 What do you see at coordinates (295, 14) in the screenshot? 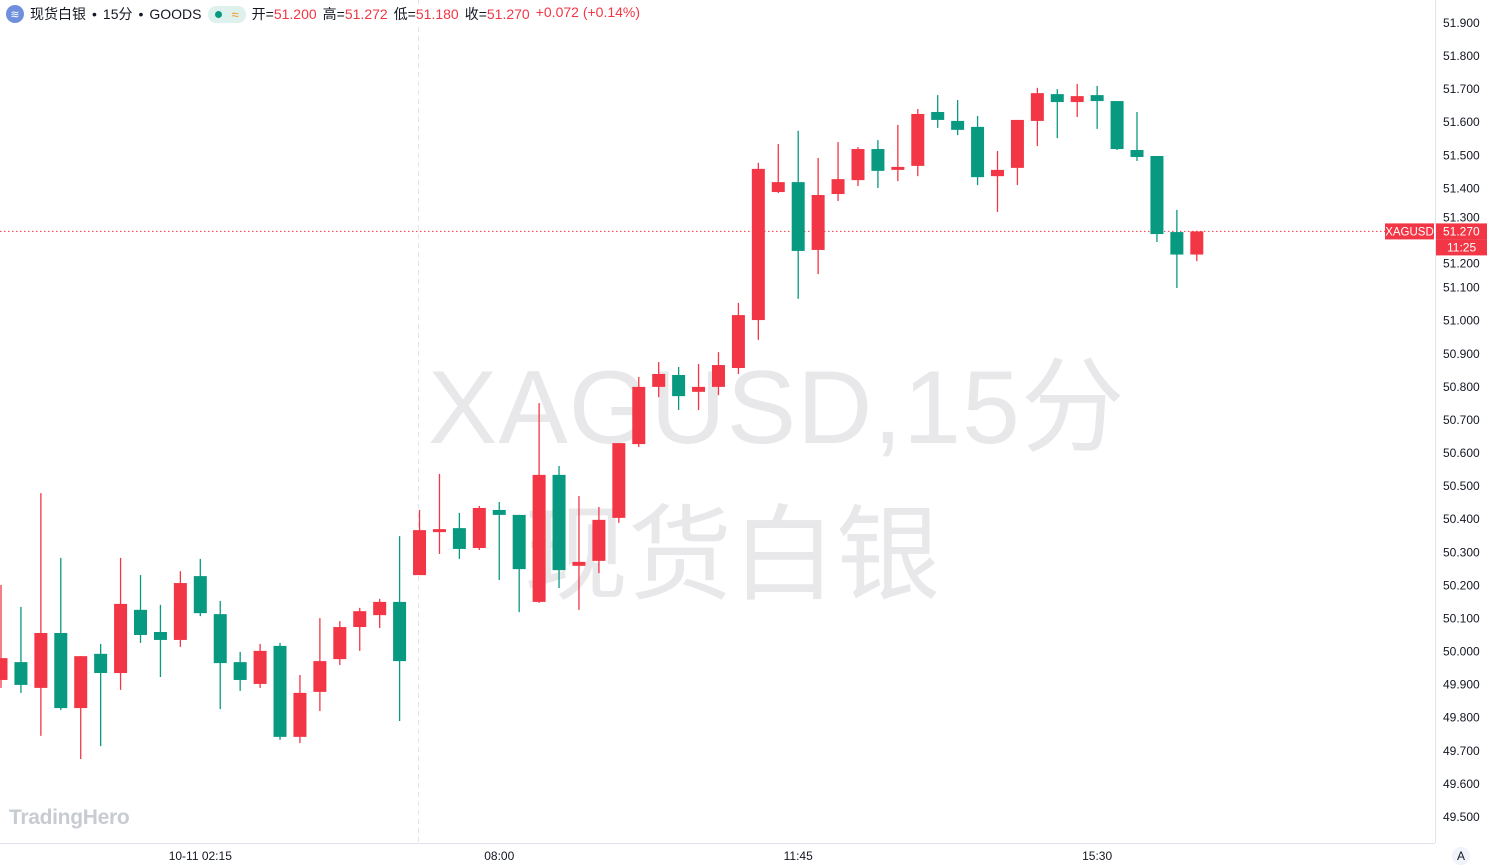
I see `open-value: 51.200` at bounding box center [295, 14].